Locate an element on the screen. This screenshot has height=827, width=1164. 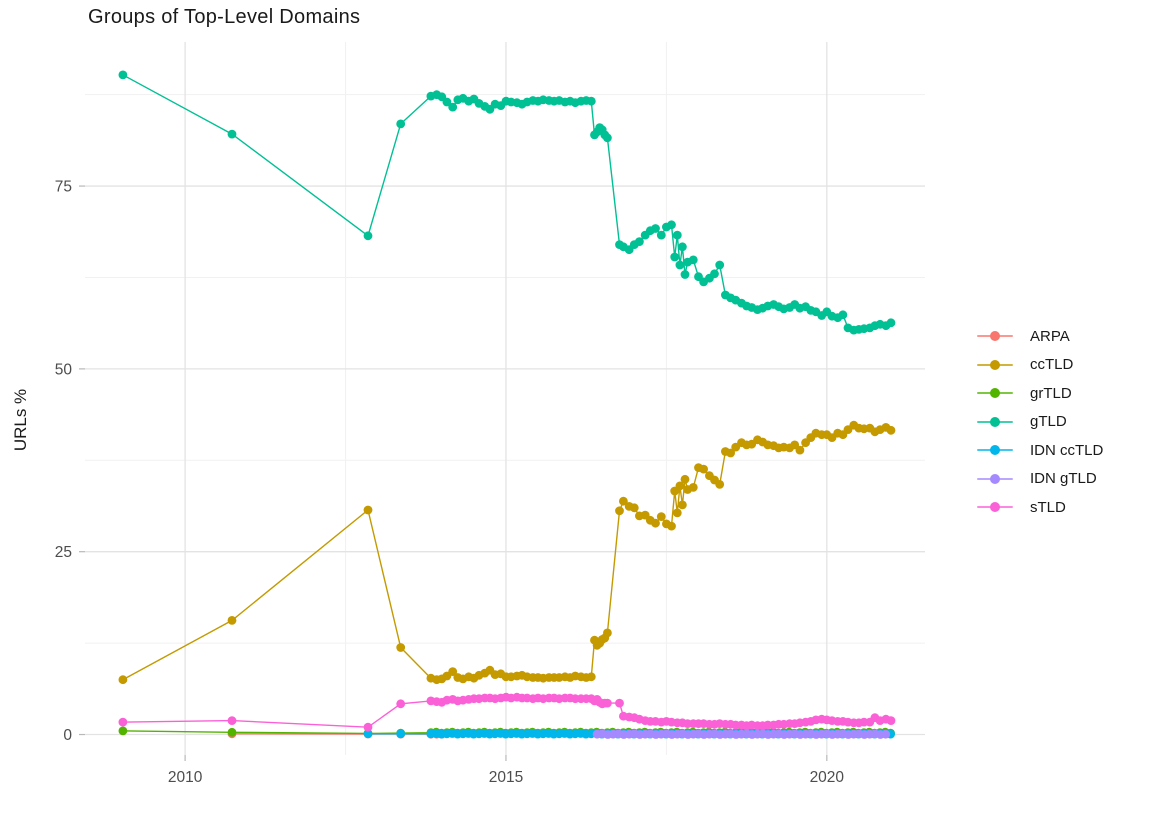
y-axis-title: URLs % is located at coordinates (20, 420).